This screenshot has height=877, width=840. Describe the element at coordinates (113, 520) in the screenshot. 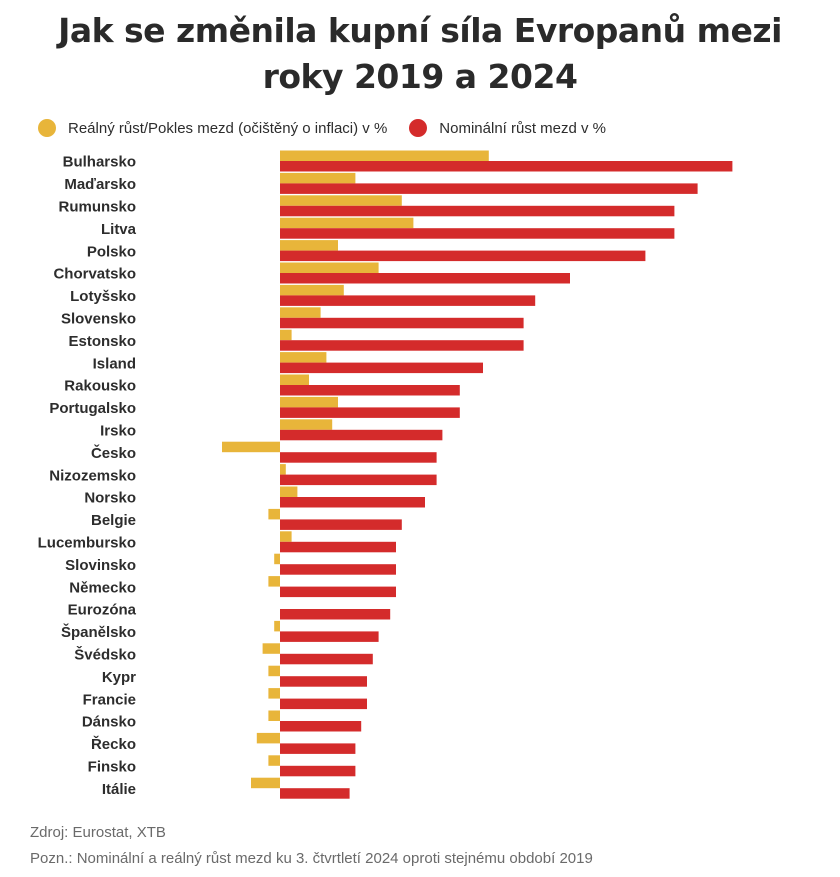

I see `category-label: Belgie` at that location.